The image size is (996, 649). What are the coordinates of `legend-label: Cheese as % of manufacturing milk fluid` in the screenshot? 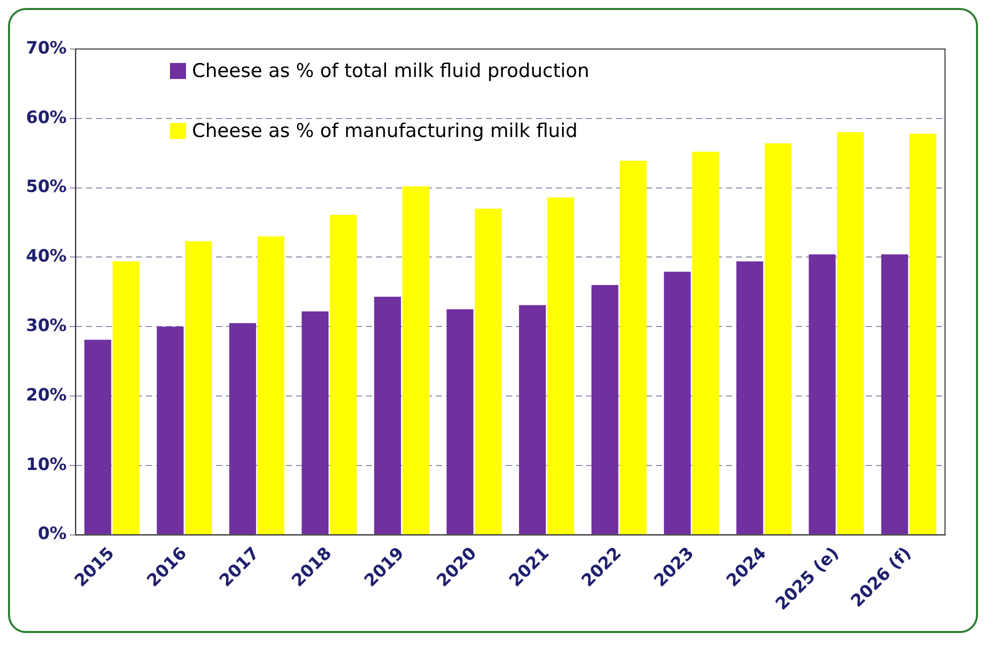 It's located at (385, 131).